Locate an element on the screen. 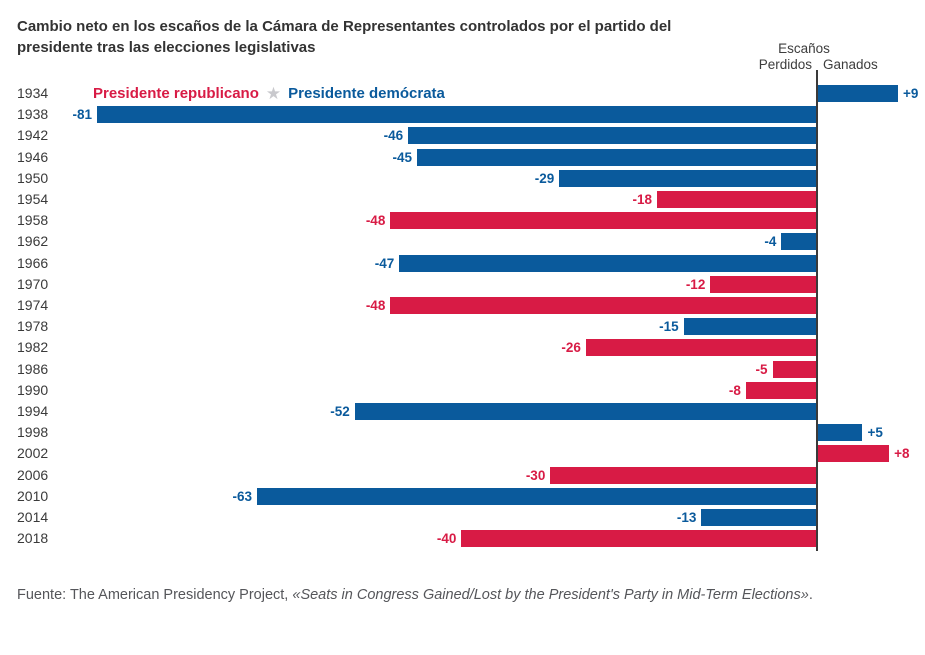  year-label: 1974 is located at coordinates (33, 305).